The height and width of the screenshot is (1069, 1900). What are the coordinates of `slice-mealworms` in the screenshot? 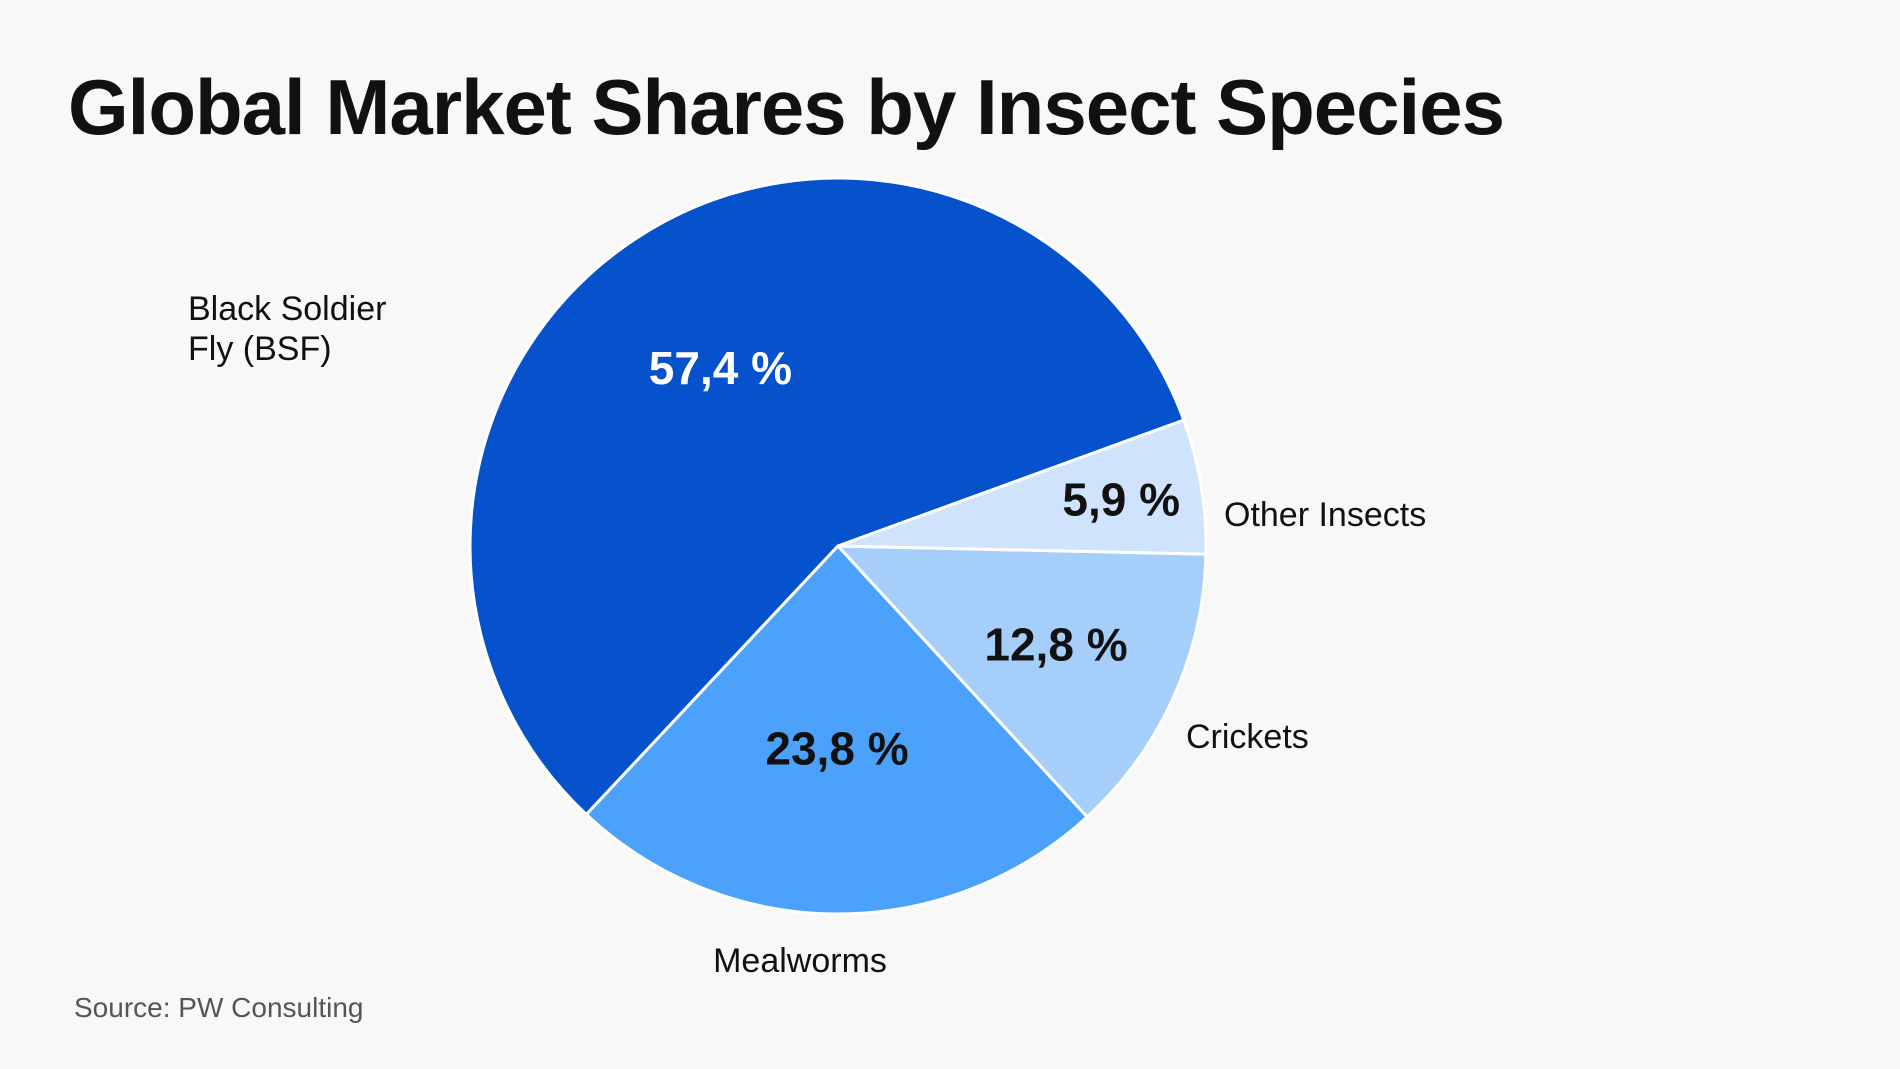 It's located at (836, 730).